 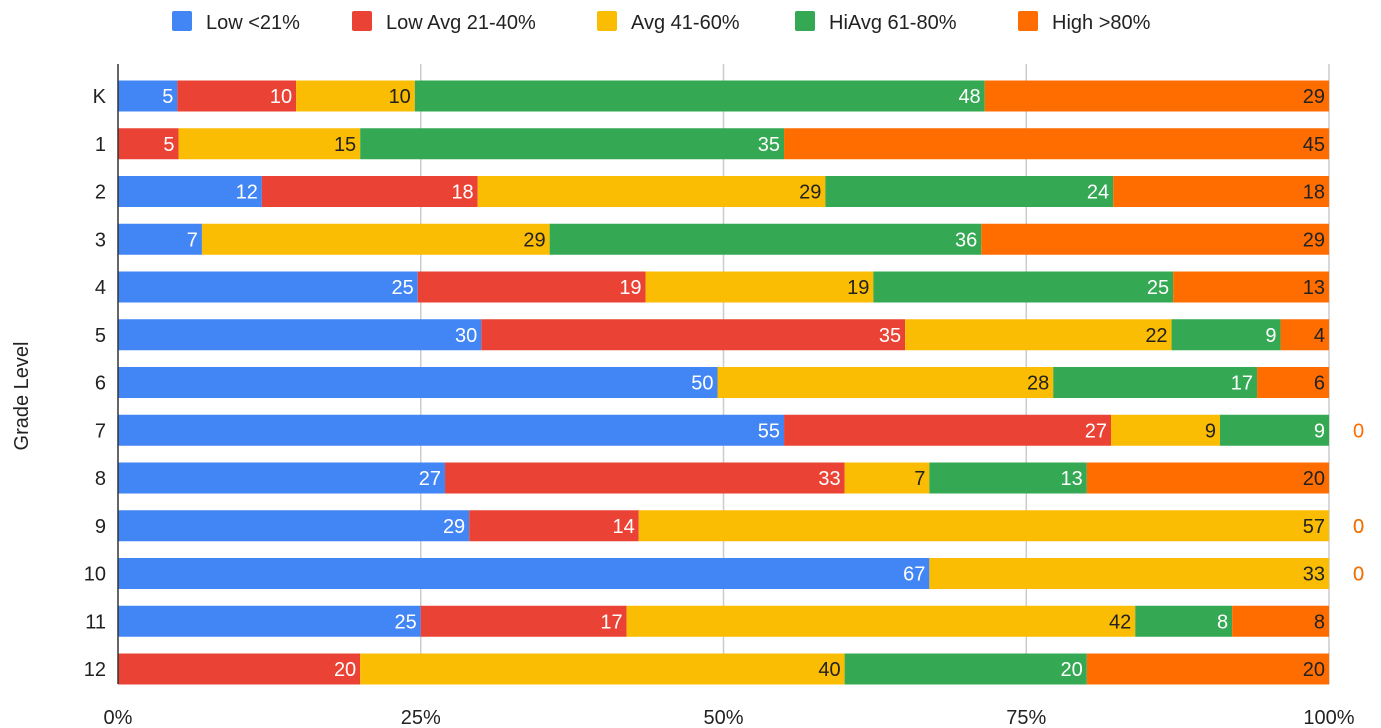 What do you see at coordinates (168, 145) in the screenshot?
I see `data-label: 5` at bounding box center [168, 145].